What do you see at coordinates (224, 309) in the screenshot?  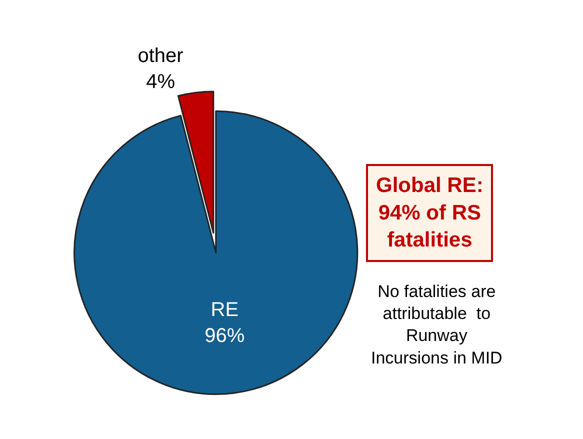 I see `slice-label: RE` at bounding box center [224, 309].